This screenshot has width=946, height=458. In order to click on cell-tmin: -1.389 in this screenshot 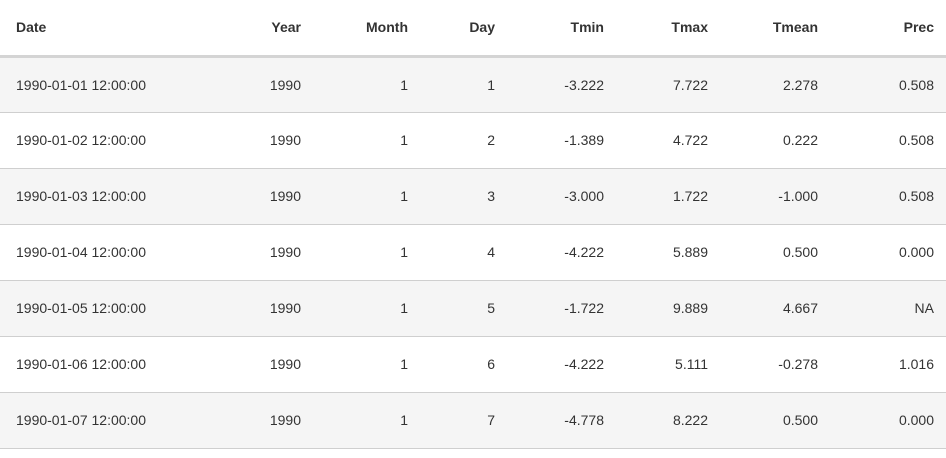, I will do `click(584, 140)`.